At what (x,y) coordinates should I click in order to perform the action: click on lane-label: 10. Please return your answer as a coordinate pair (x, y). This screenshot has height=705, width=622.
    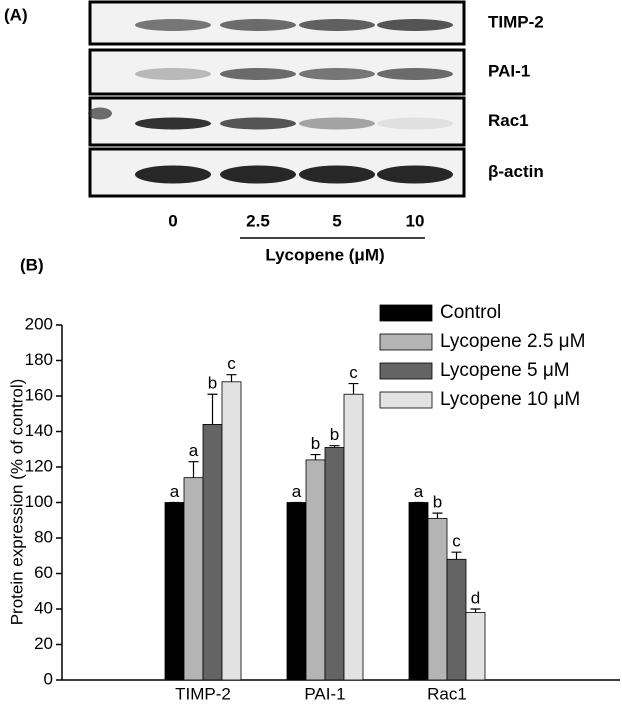
    Looking at the image, I should click on (415, 220).